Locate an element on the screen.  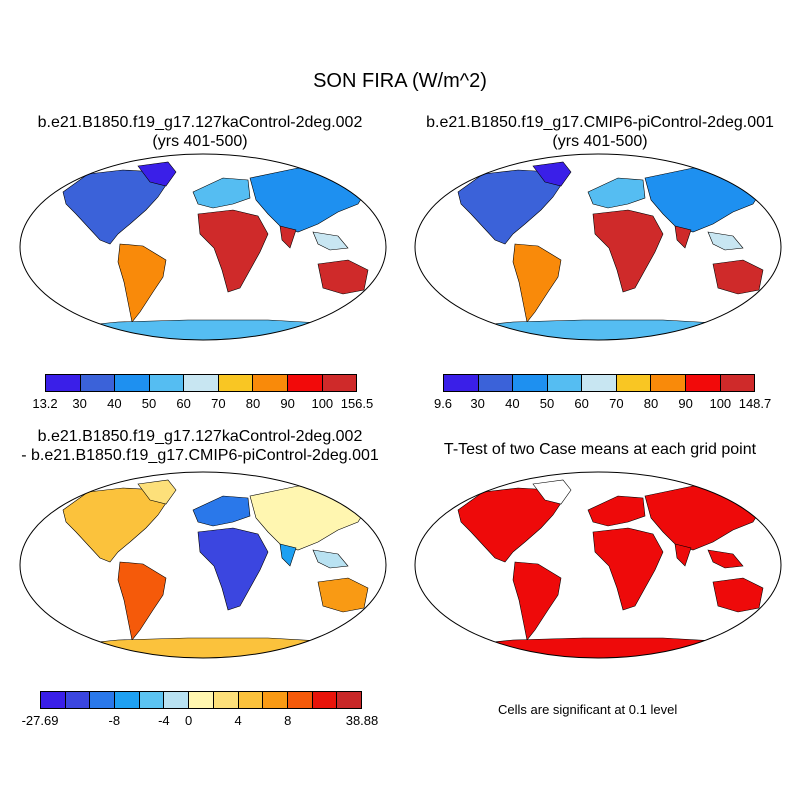
panel1-title-line2: (yrs 401-500) is located at coordinates (200, 141).